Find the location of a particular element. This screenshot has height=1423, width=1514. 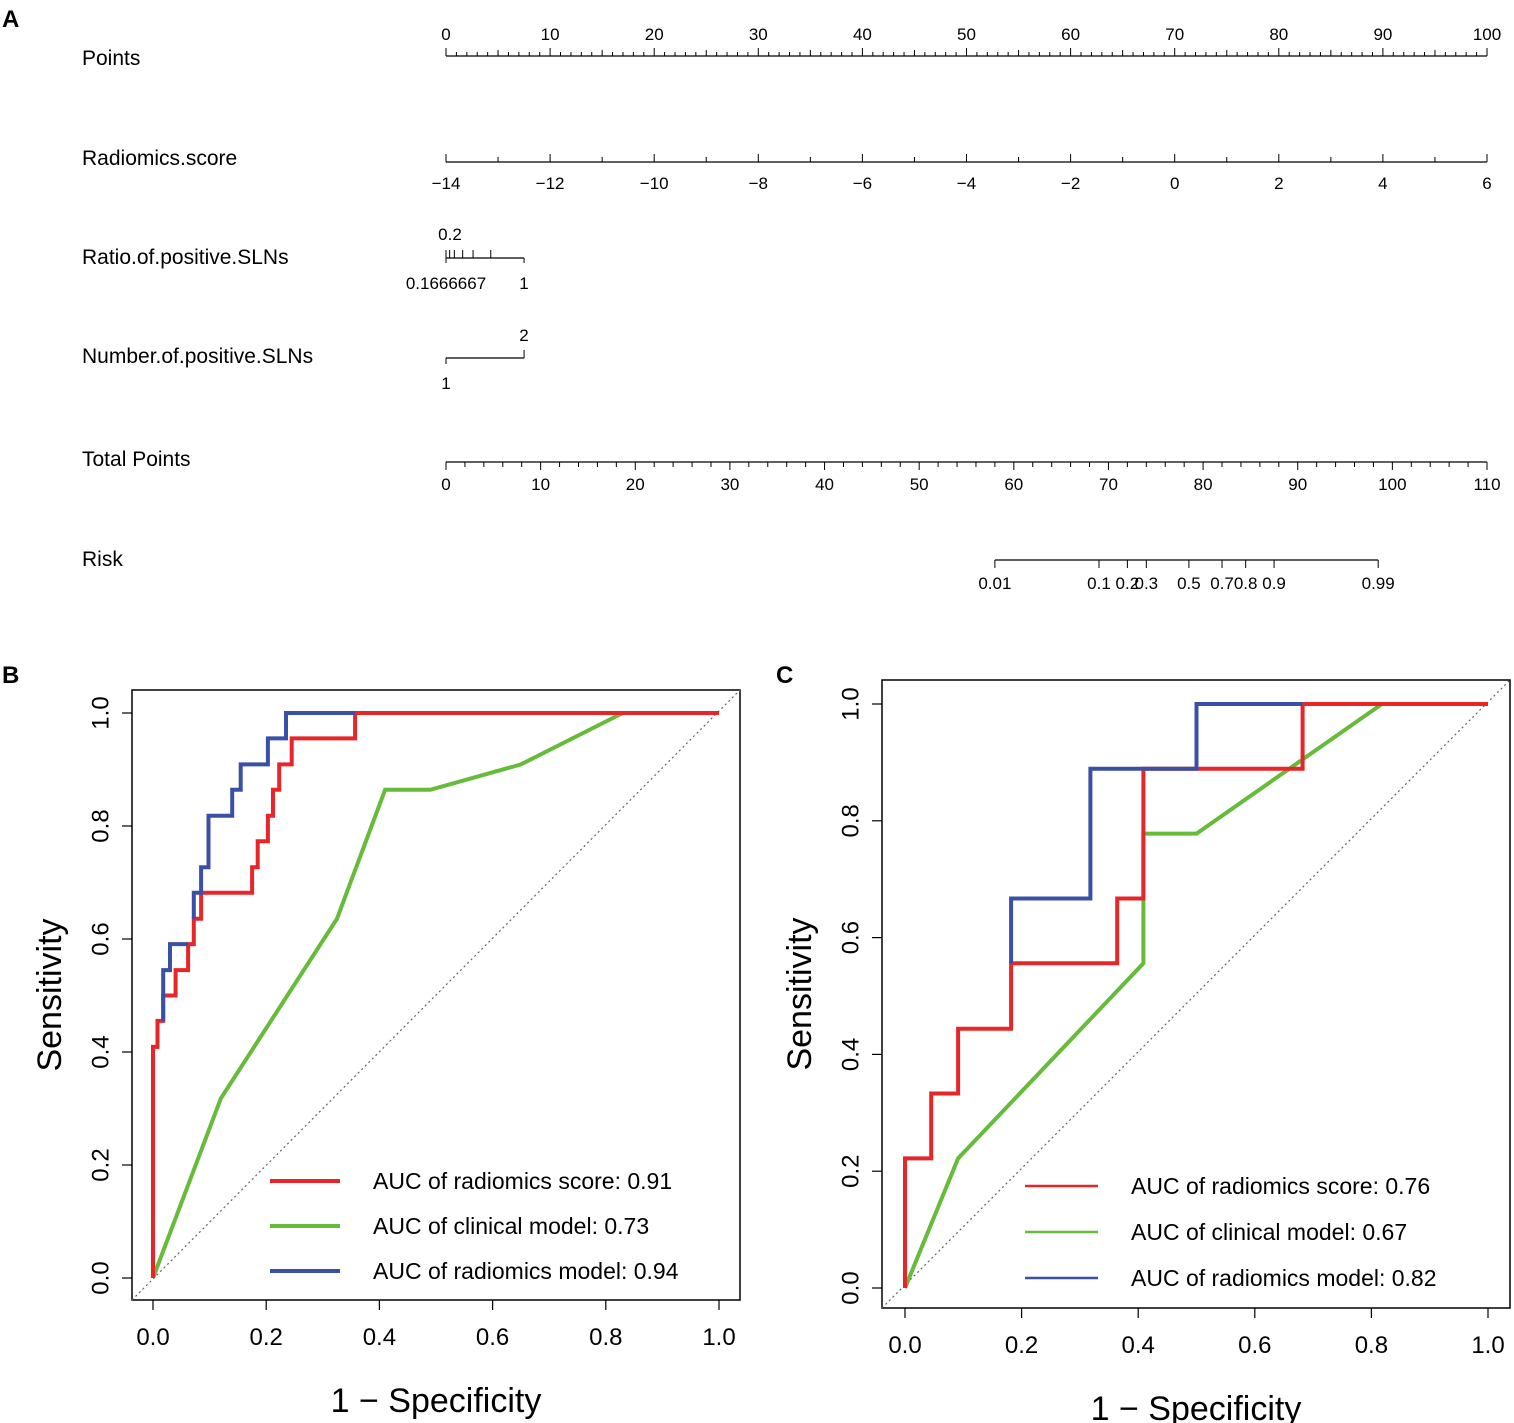

total-points-tick-label: 100 is located at coordinates (1392, 484).